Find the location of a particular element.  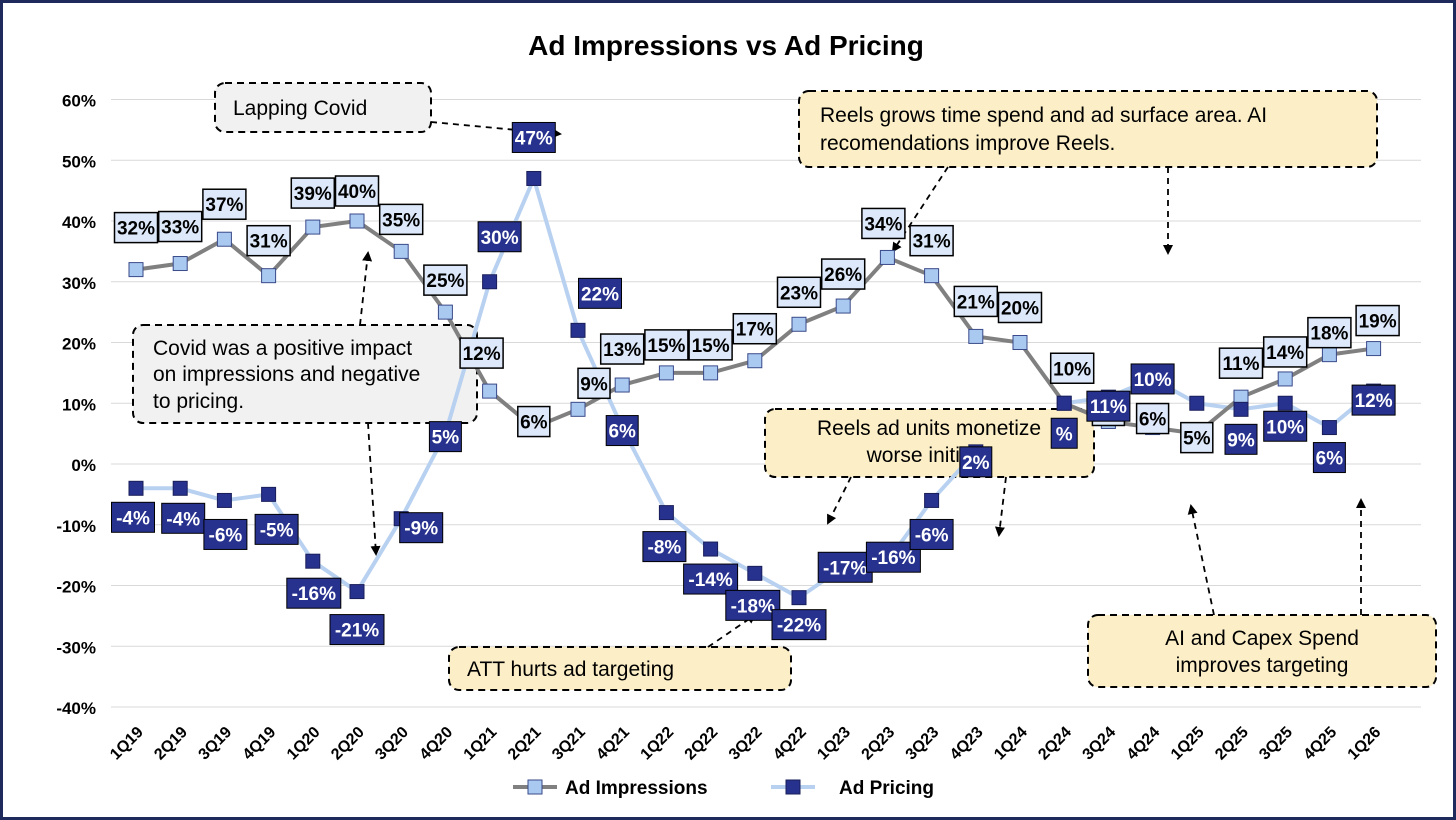

pricing-data-label: -8% is located at coordinates (664, 547).